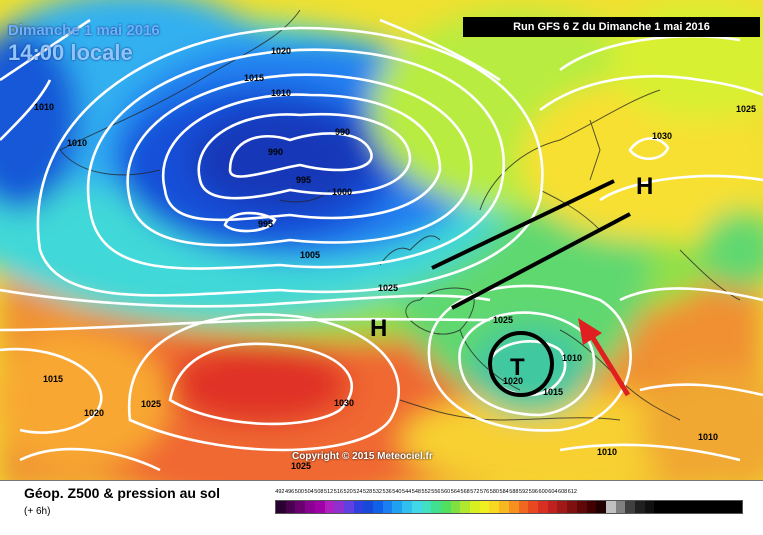 Image resolution: width=763 pixels, height=535 pixels. I want to click on scale-tick-label: 588, so click(514, 492).